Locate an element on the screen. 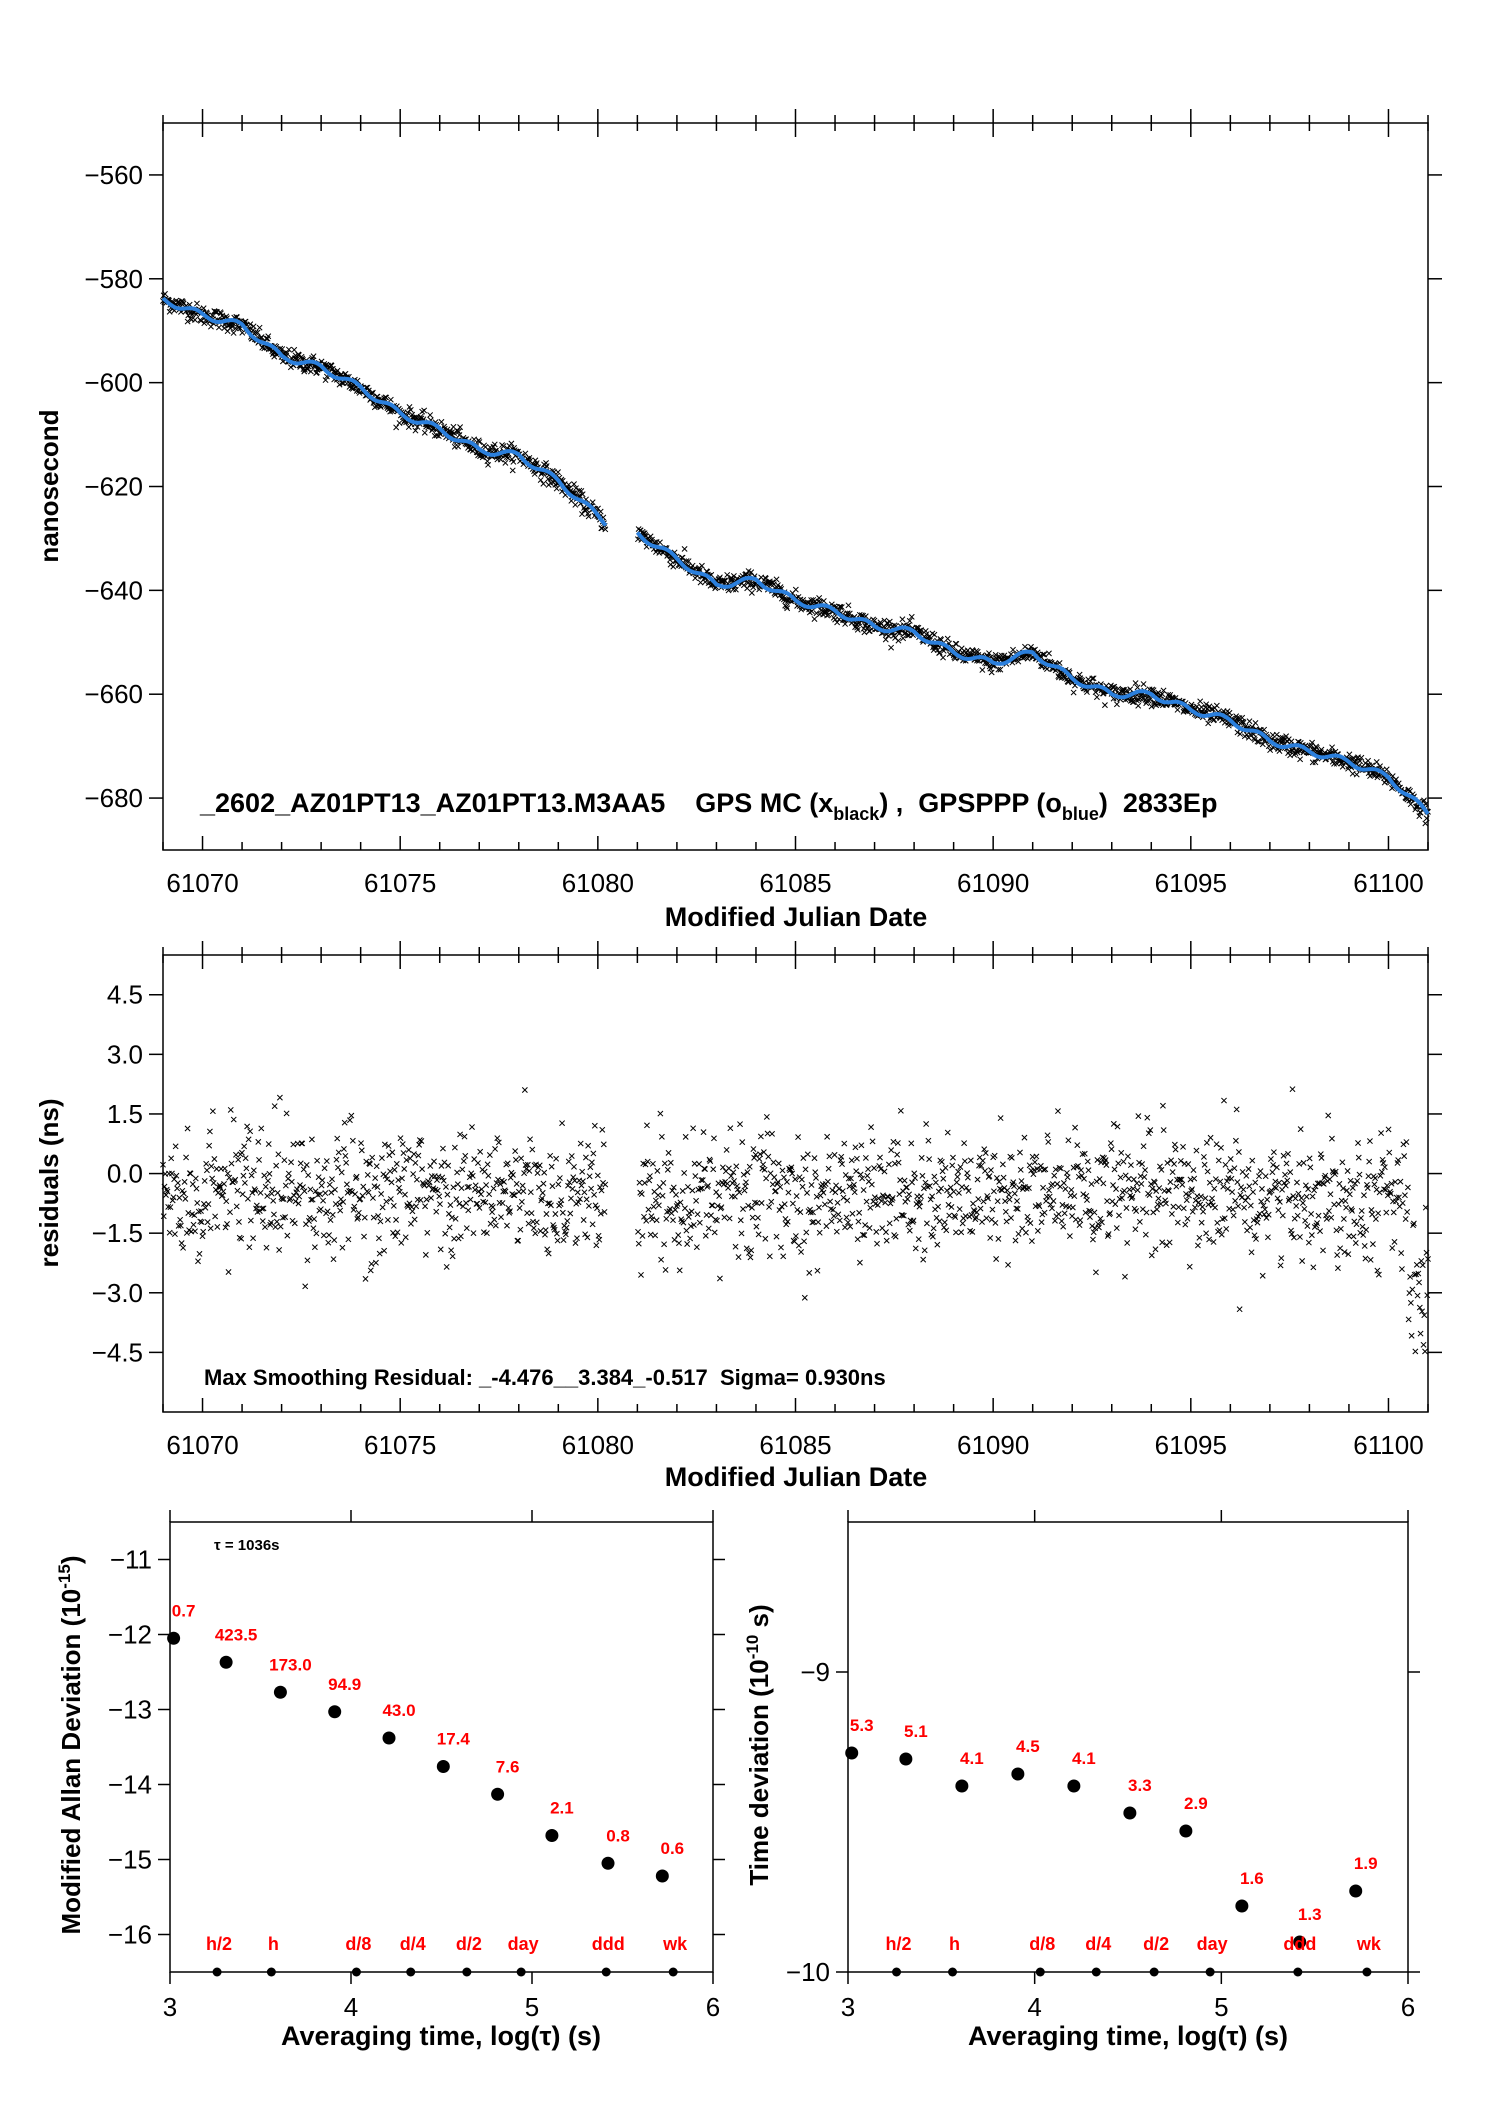 This screenshot has width=1488, height=2105. y-tick-label: 1.5 is located at coordinates (125, 1114).